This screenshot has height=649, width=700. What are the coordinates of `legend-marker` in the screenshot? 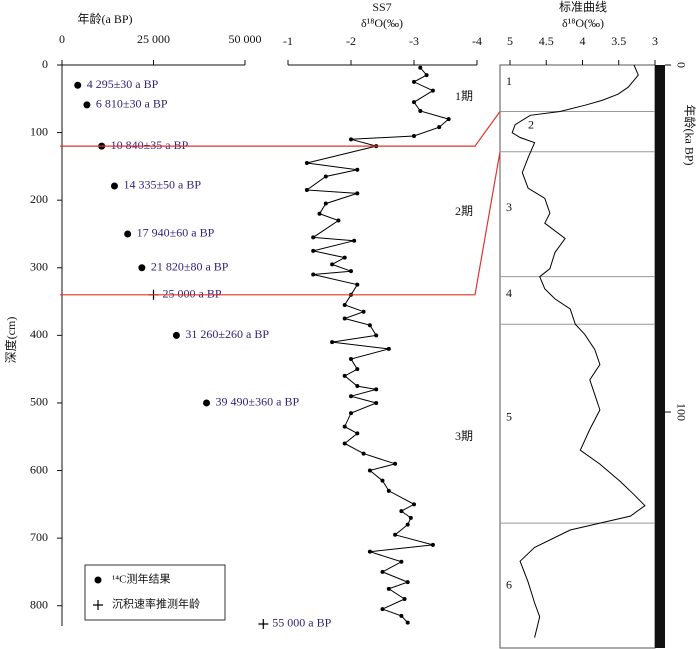 It's located at (98, 580).